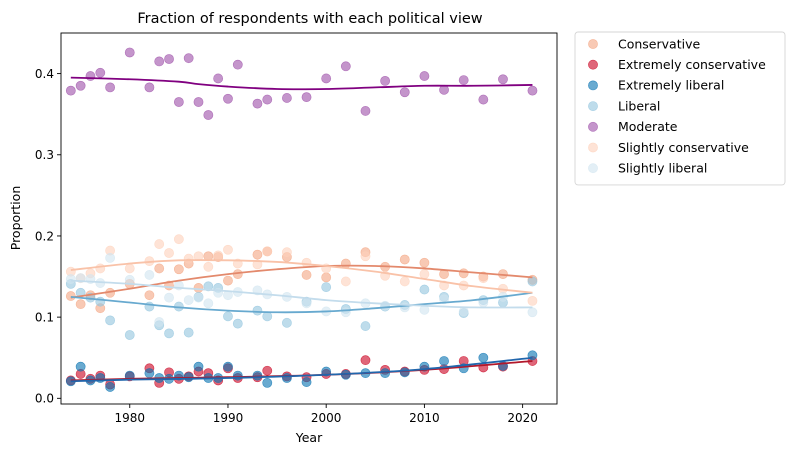 The width and height of the screenshot is (798, 459). I want to click on legend-label: Slightly conservative, so click(683, 147).